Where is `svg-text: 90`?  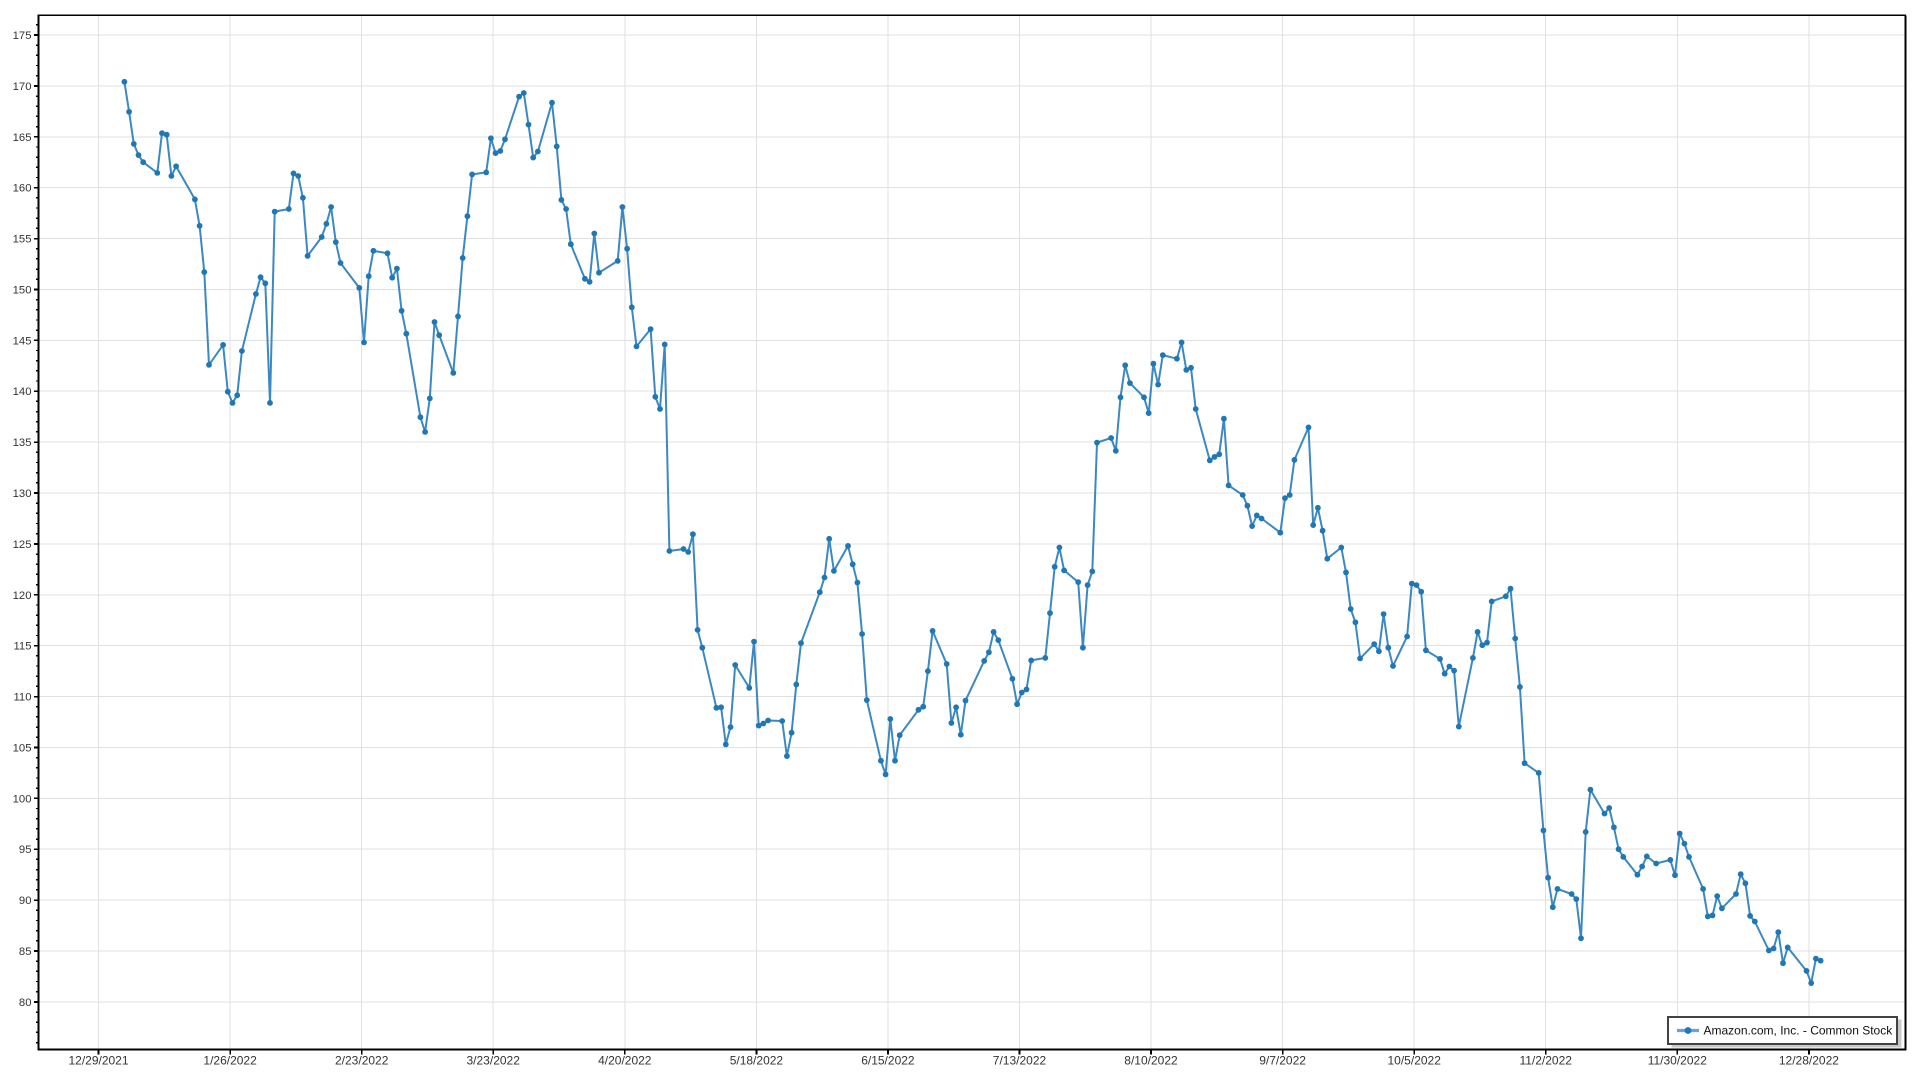 svg-text: 90 is located at coordinates (25, 901).